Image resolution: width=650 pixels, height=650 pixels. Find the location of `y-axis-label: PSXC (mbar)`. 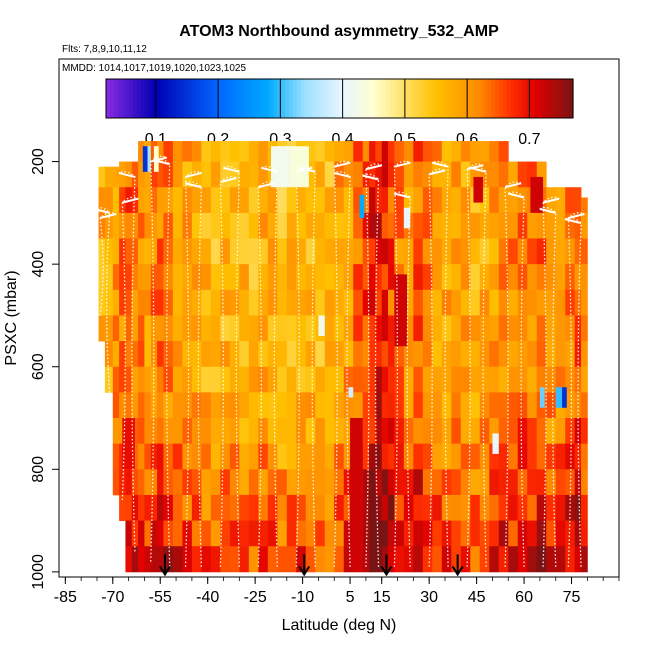

y-axis-label: PSXC (mbar) is located at coordinates (11, 317).